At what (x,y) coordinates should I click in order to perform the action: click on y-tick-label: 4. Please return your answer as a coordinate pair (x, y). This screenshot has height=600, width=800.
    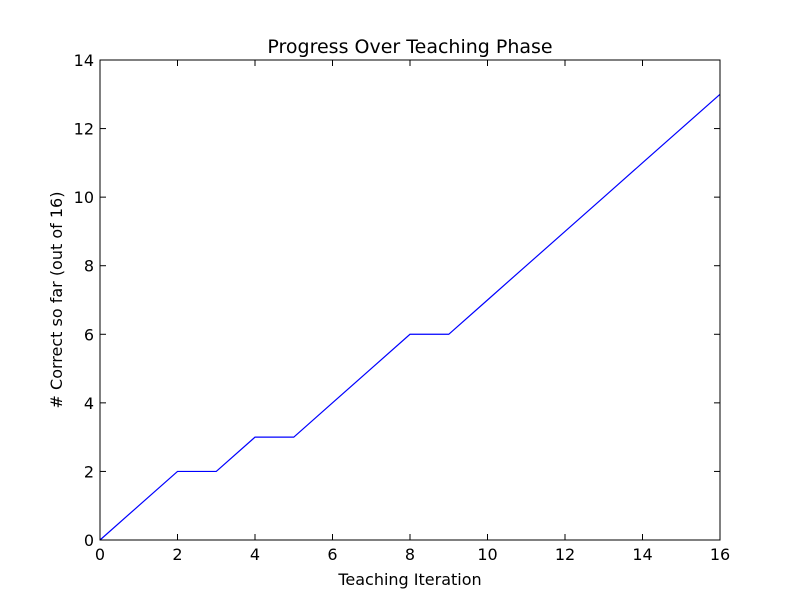
    Looking at the image, I should click on (89, 403).